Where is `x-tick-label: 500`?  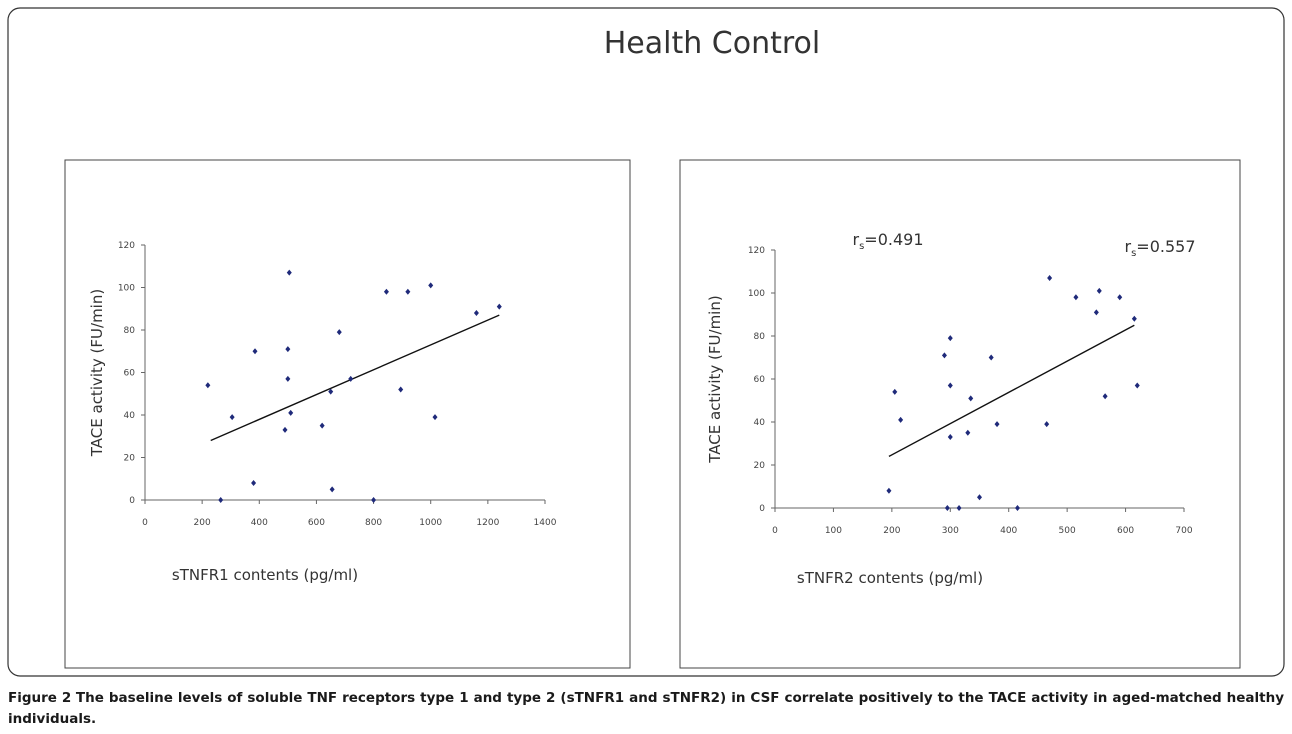
x-tick-label: 500 is located at coordinates (1067, 531).